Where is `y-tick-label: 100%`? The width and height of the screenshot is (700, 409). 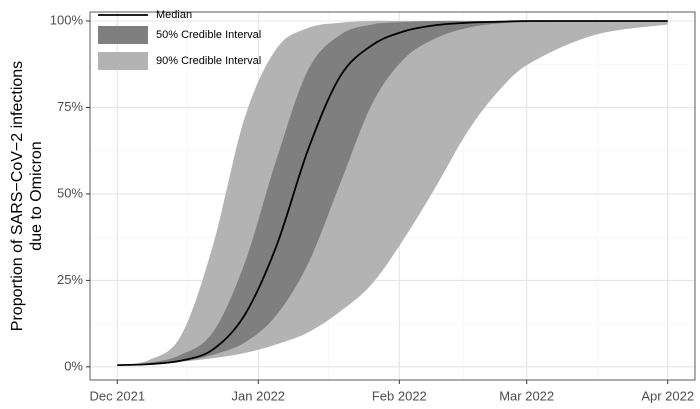
y-tick-label: 100% is located at coordinates (67, 19).